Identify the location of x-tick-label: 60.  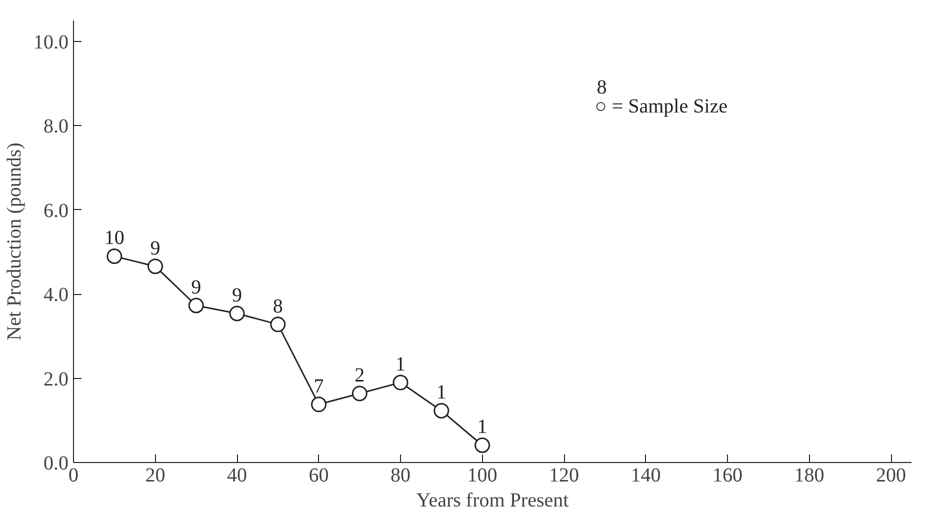
(318, 475).